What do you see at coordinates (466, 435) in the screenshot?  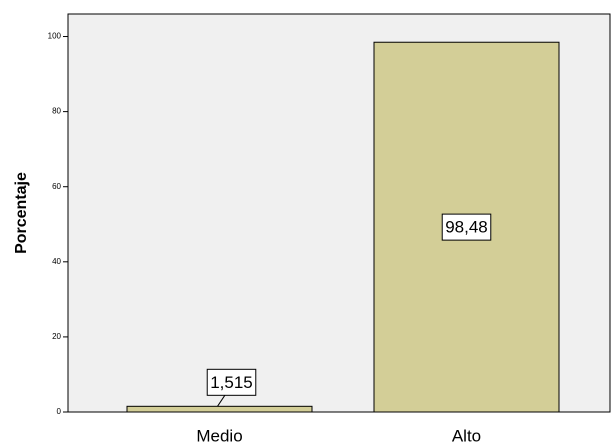 I see `x-tick-label: Alto` at bounding box center [466, 435].